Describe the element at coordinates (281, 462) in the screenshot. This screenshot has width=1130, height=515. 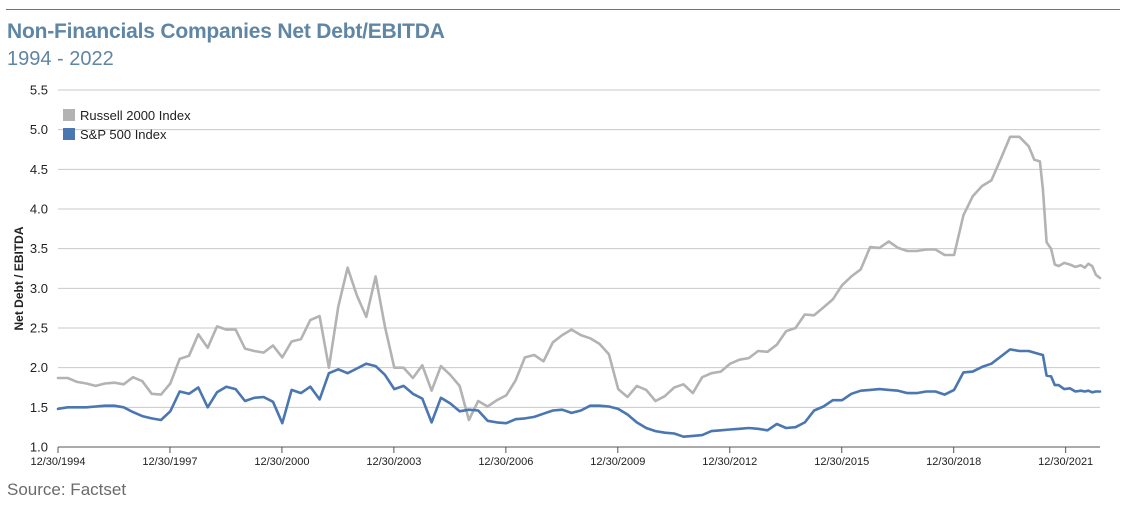
I see `x-tick-label: 12/30/2000` at that location.